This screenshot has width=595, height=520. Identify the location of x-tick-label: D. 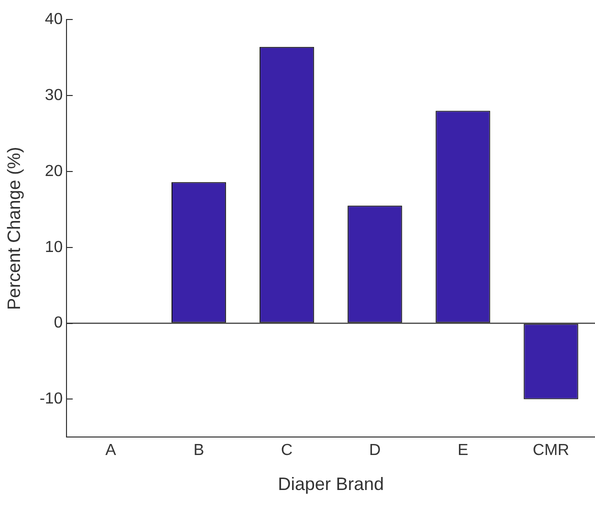
(375, 451).